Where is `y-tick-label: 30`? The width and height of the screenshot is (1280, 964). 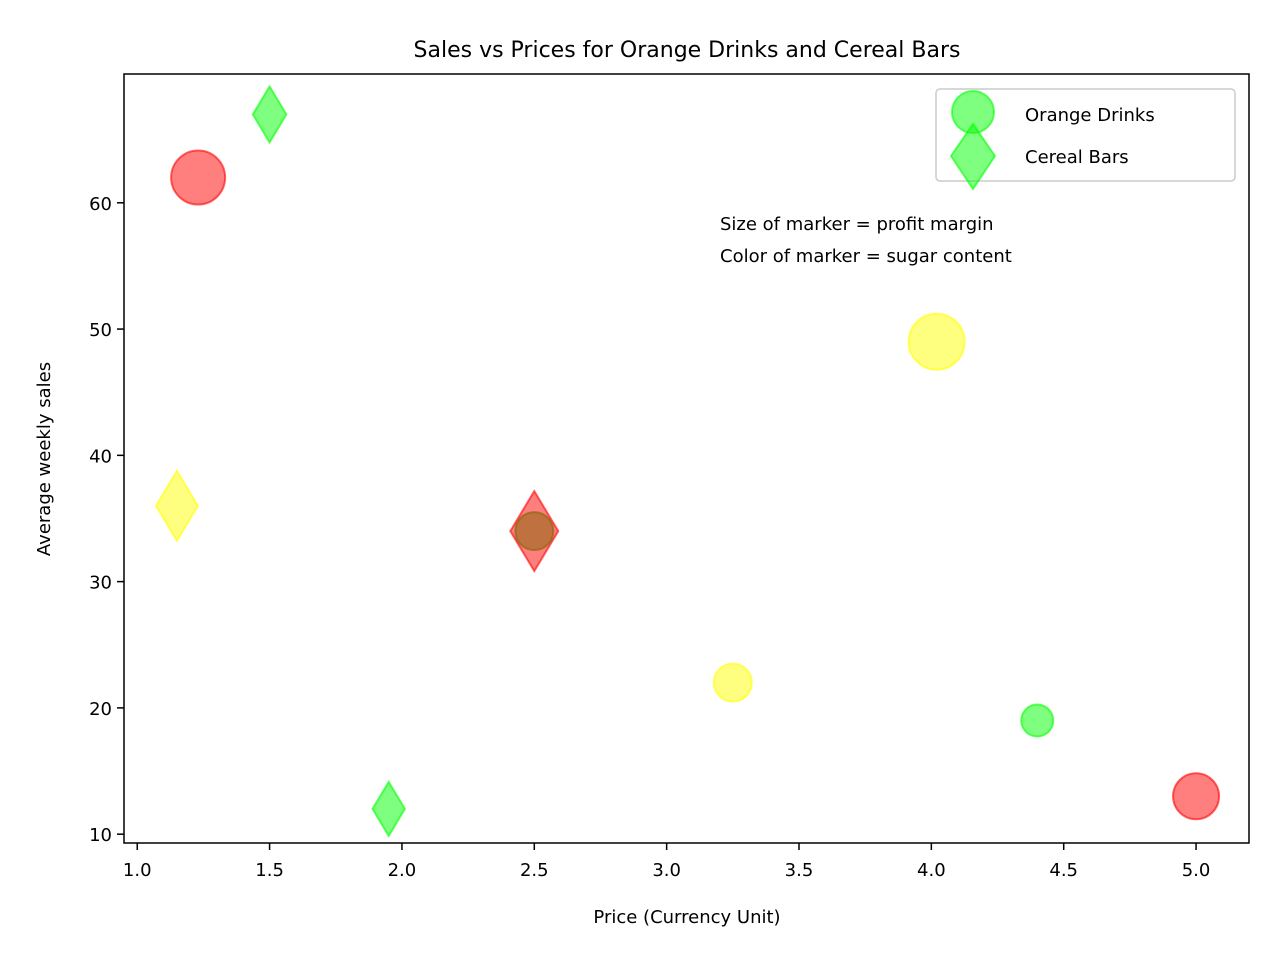 y-tick-label: 30 is located at coordinates (100, 583).